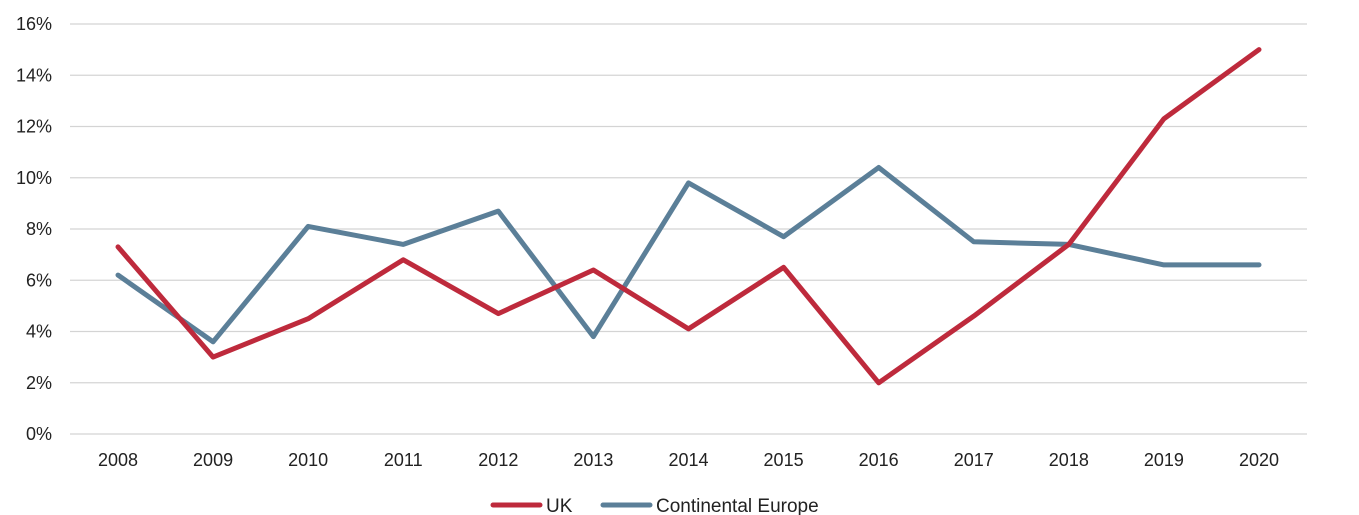 Image resolution: width=1359 pixels, height=515 pixels. What do you see at coordinates (593, 460) in the screenshot?
I see `x-tick-label: 2013` at bounding box center [593, 460].